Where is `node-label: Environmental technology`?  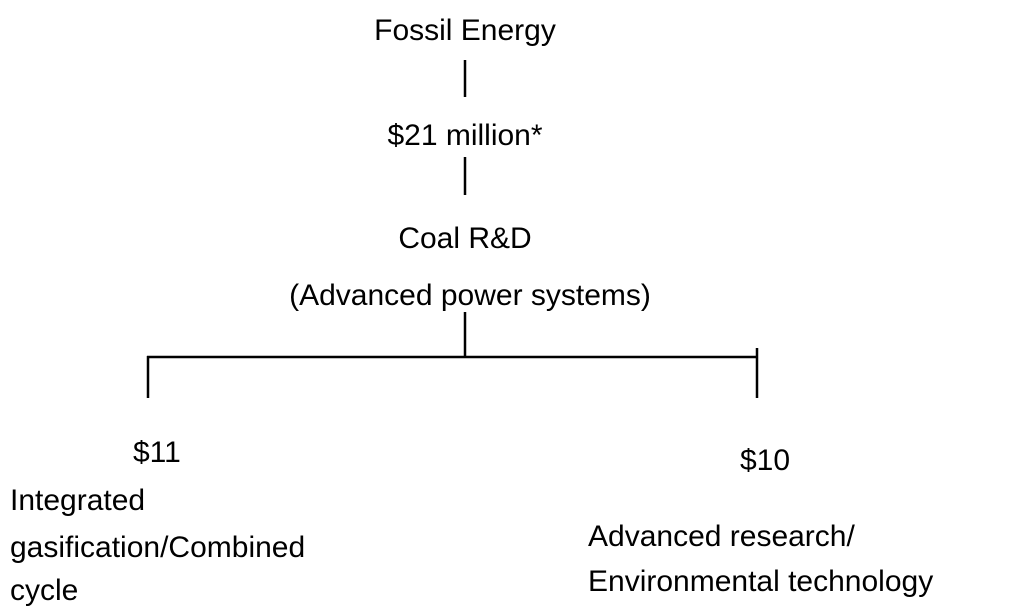
node-label: Environmental technology is located at coordinates (760, 581).